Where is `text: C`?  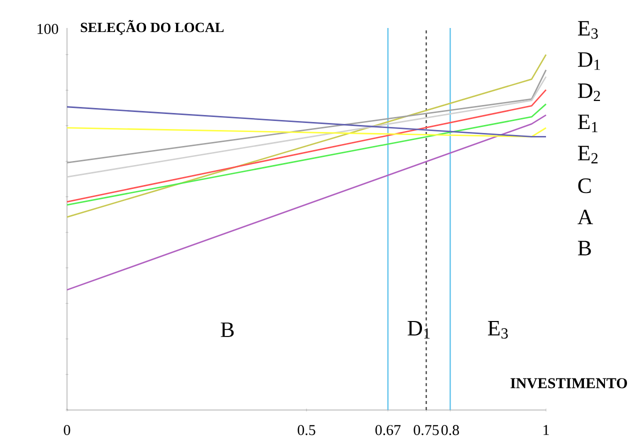
text: C is located at coordinates (584, 186).